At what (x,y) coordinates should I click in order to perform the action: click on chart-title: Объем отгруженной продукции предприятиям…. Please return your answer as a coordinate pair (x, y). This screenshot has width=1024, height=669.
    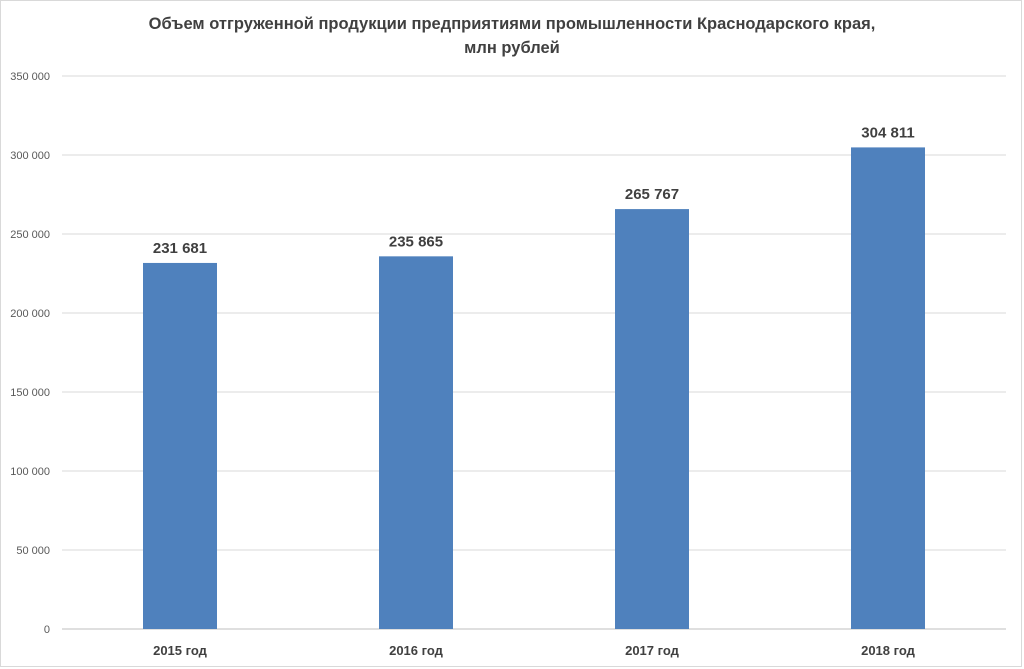
    Looking at the image, I should click on (512, 36).